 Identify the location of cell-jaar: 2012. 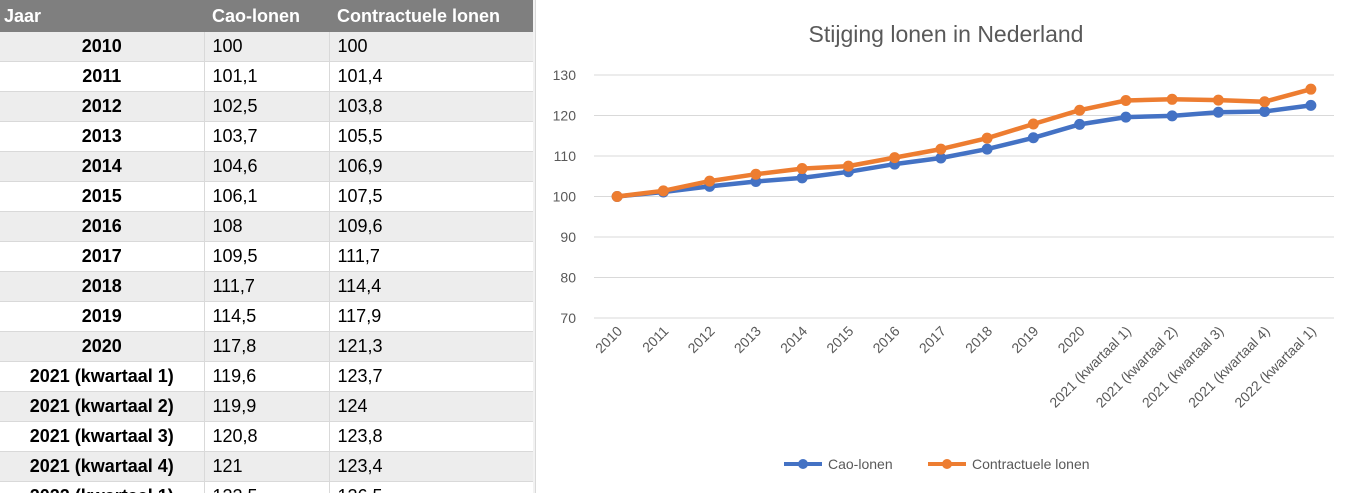
(102, 106).